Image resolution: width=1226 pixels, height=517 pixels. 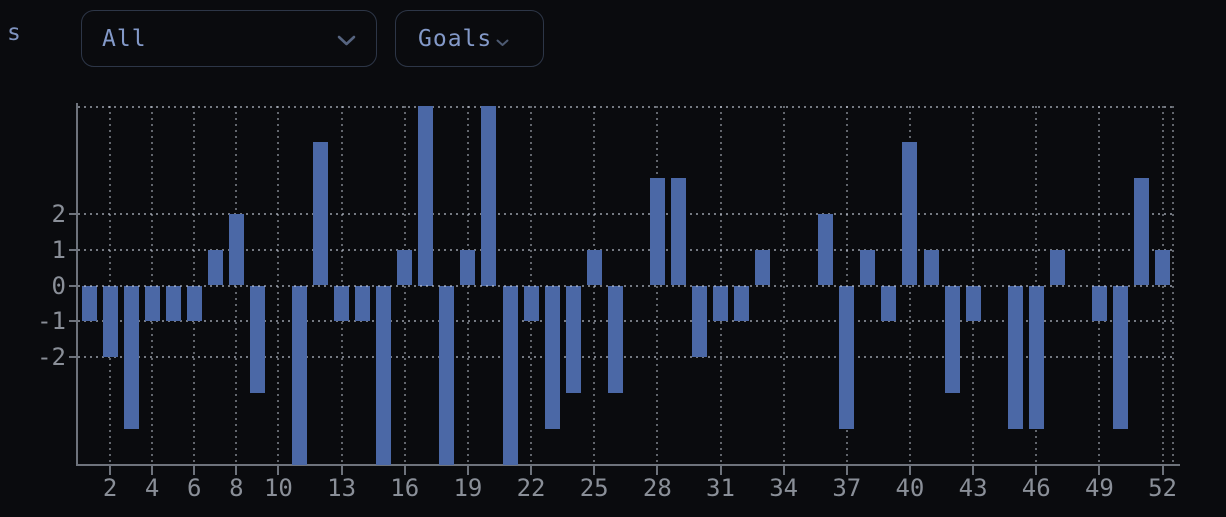 I want to click on y-tick--2, so click(x=73, y=357).